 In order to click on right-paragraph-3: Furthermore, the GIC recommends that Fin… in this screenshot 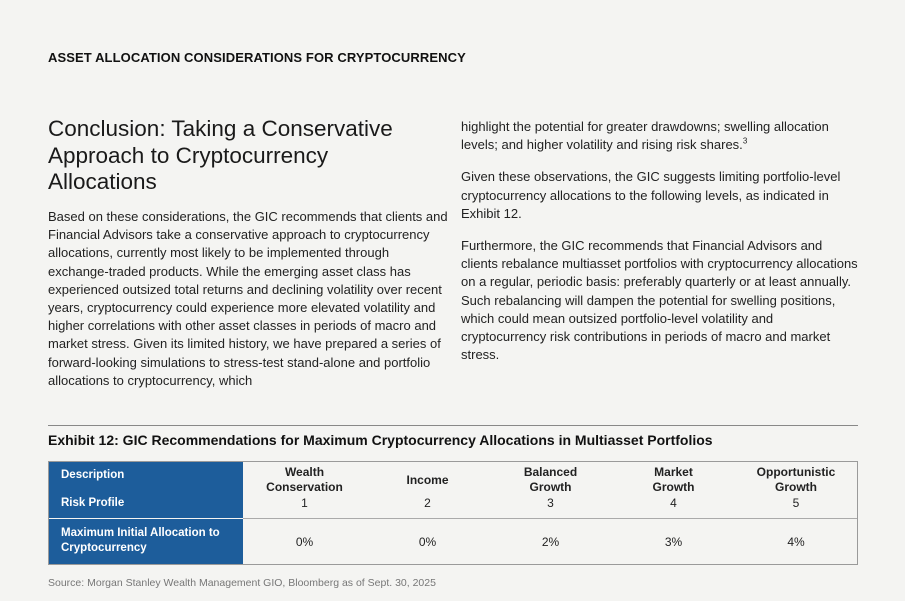, I will do `click(659, 300)`.